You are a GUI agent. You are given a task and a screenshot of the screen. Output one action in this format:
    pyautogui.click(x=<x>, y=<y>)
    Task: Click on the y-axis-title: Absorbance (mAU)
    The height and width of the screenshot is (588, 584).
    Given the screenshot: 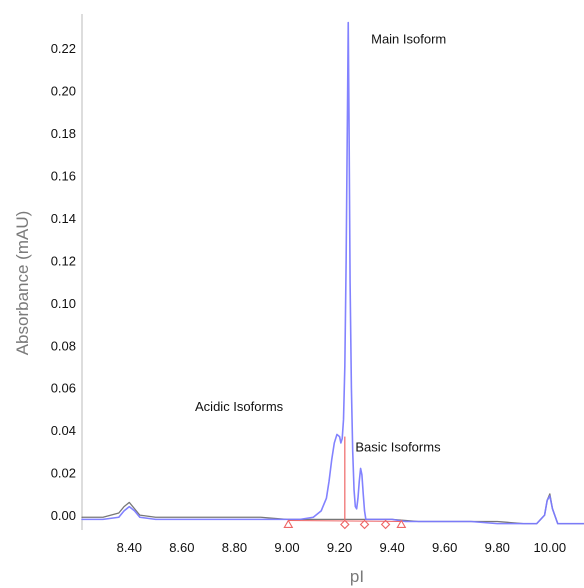 What is the action you would take?
    pyautogui.click(x=22, y=283)
    